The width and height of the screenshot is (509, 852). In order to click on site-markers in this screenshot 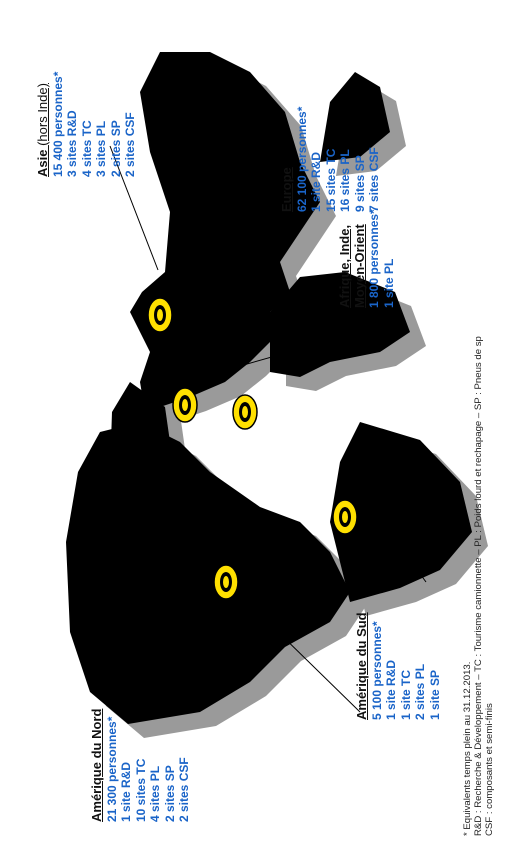, I will do `click(252, 448)`.